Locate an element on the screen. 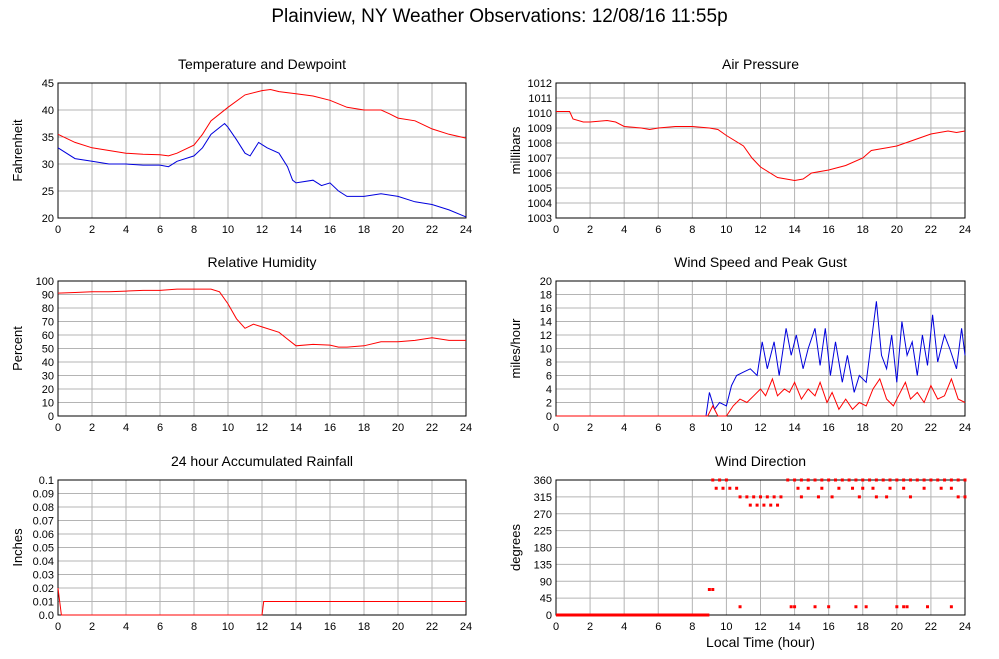  y-tick-label: 0.01 is located at coordinates (43, 603).